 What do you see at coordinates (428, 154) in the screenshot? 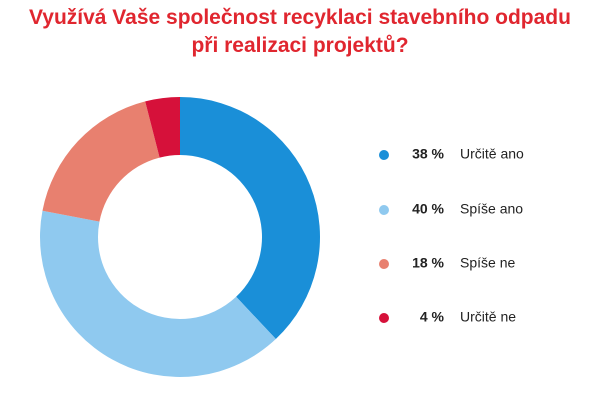
I see `legend-value: 38 %` at bounding box center [428, 154].